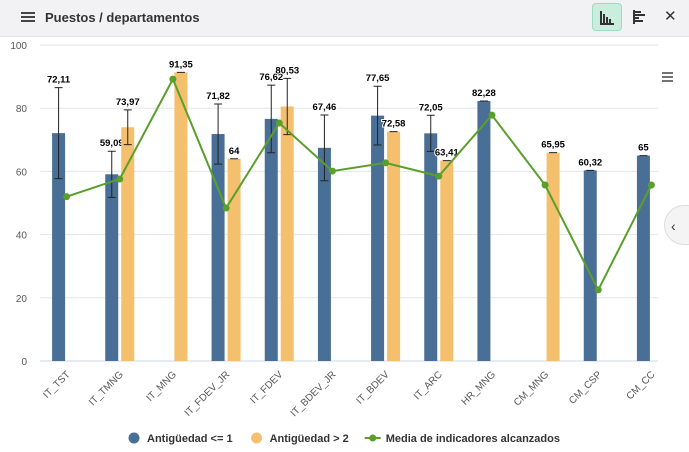 This screenshot has width=689, height=452. Describe the element at coordinates (59, 80) in the screenshot. I see `data-label: 72,11` at that location.